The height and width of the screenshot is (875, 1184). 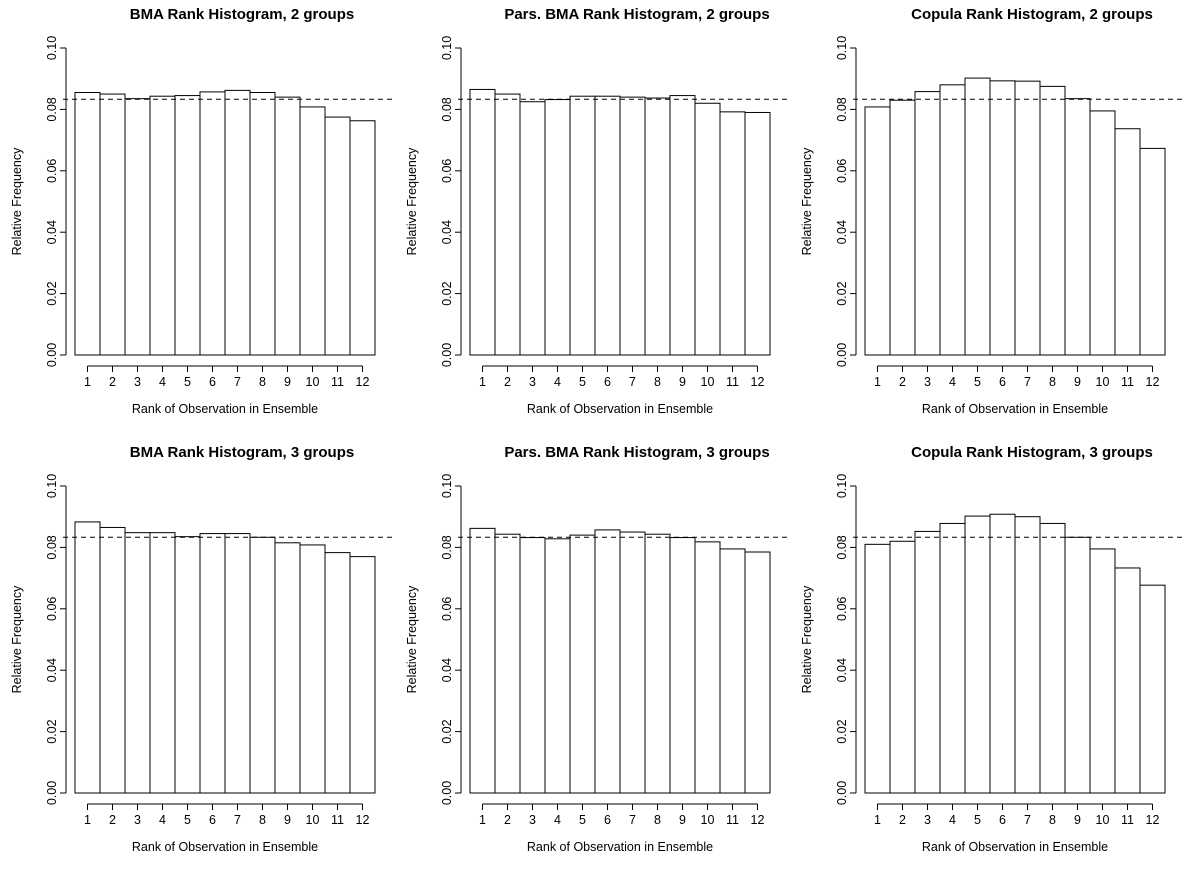 What do you see at coordinates (636, 452) in the screenshot?
I see `chart-title: Pars. BMA Rank Histogram, 3 groups` at bounding box center [636, 452].